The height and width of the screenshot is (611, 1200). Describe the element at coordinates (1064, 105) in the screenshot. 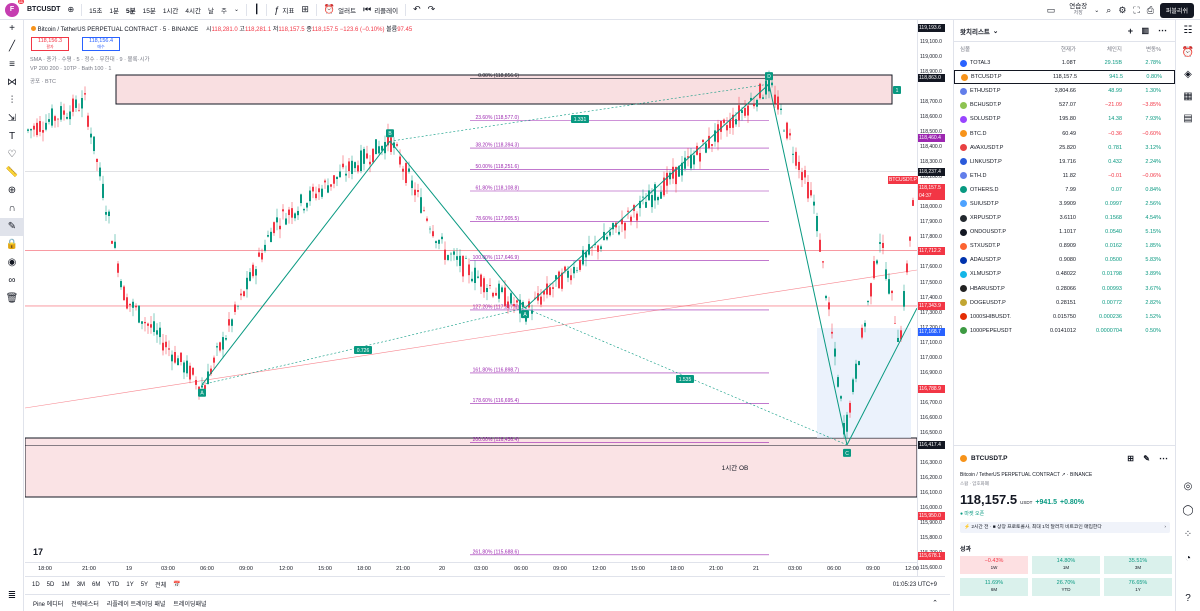

I see `watchlist-row: BCHUSDT.P 527.07 −21.09 −3.85%` at that location.